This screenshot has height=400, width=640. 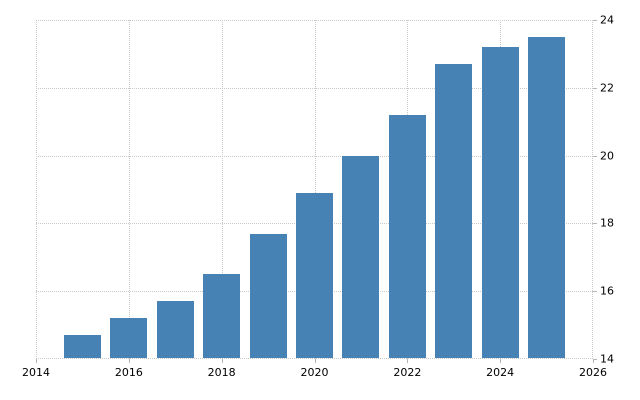 What do you see at coordinates (546, 197) in the screenshot?
I see `bar-2025` at bounding box center [546, 197].